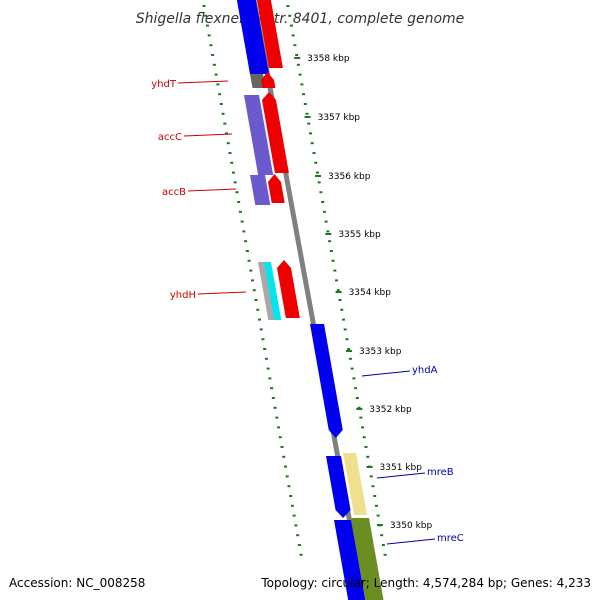 The height and width of the screenshot is (600, 600). Describe the element at coordinates (339, 118) in the screenshot. I see `scale-tick-label: 3357 kbp` at that location.